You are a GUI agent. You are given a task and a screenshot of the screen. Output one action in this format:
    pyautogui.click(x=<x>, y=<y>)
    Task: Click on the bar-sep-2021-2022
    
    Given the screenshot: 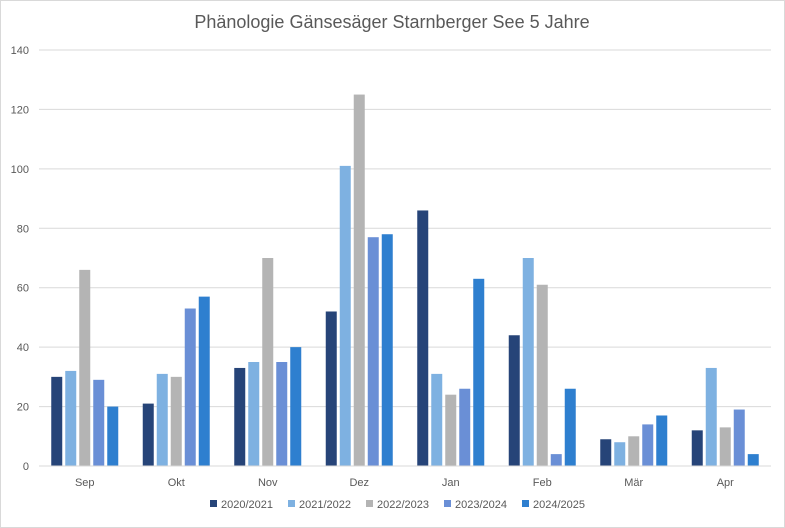 What is the action you would take?
    pyautogui.click(x=71, y=418)
    